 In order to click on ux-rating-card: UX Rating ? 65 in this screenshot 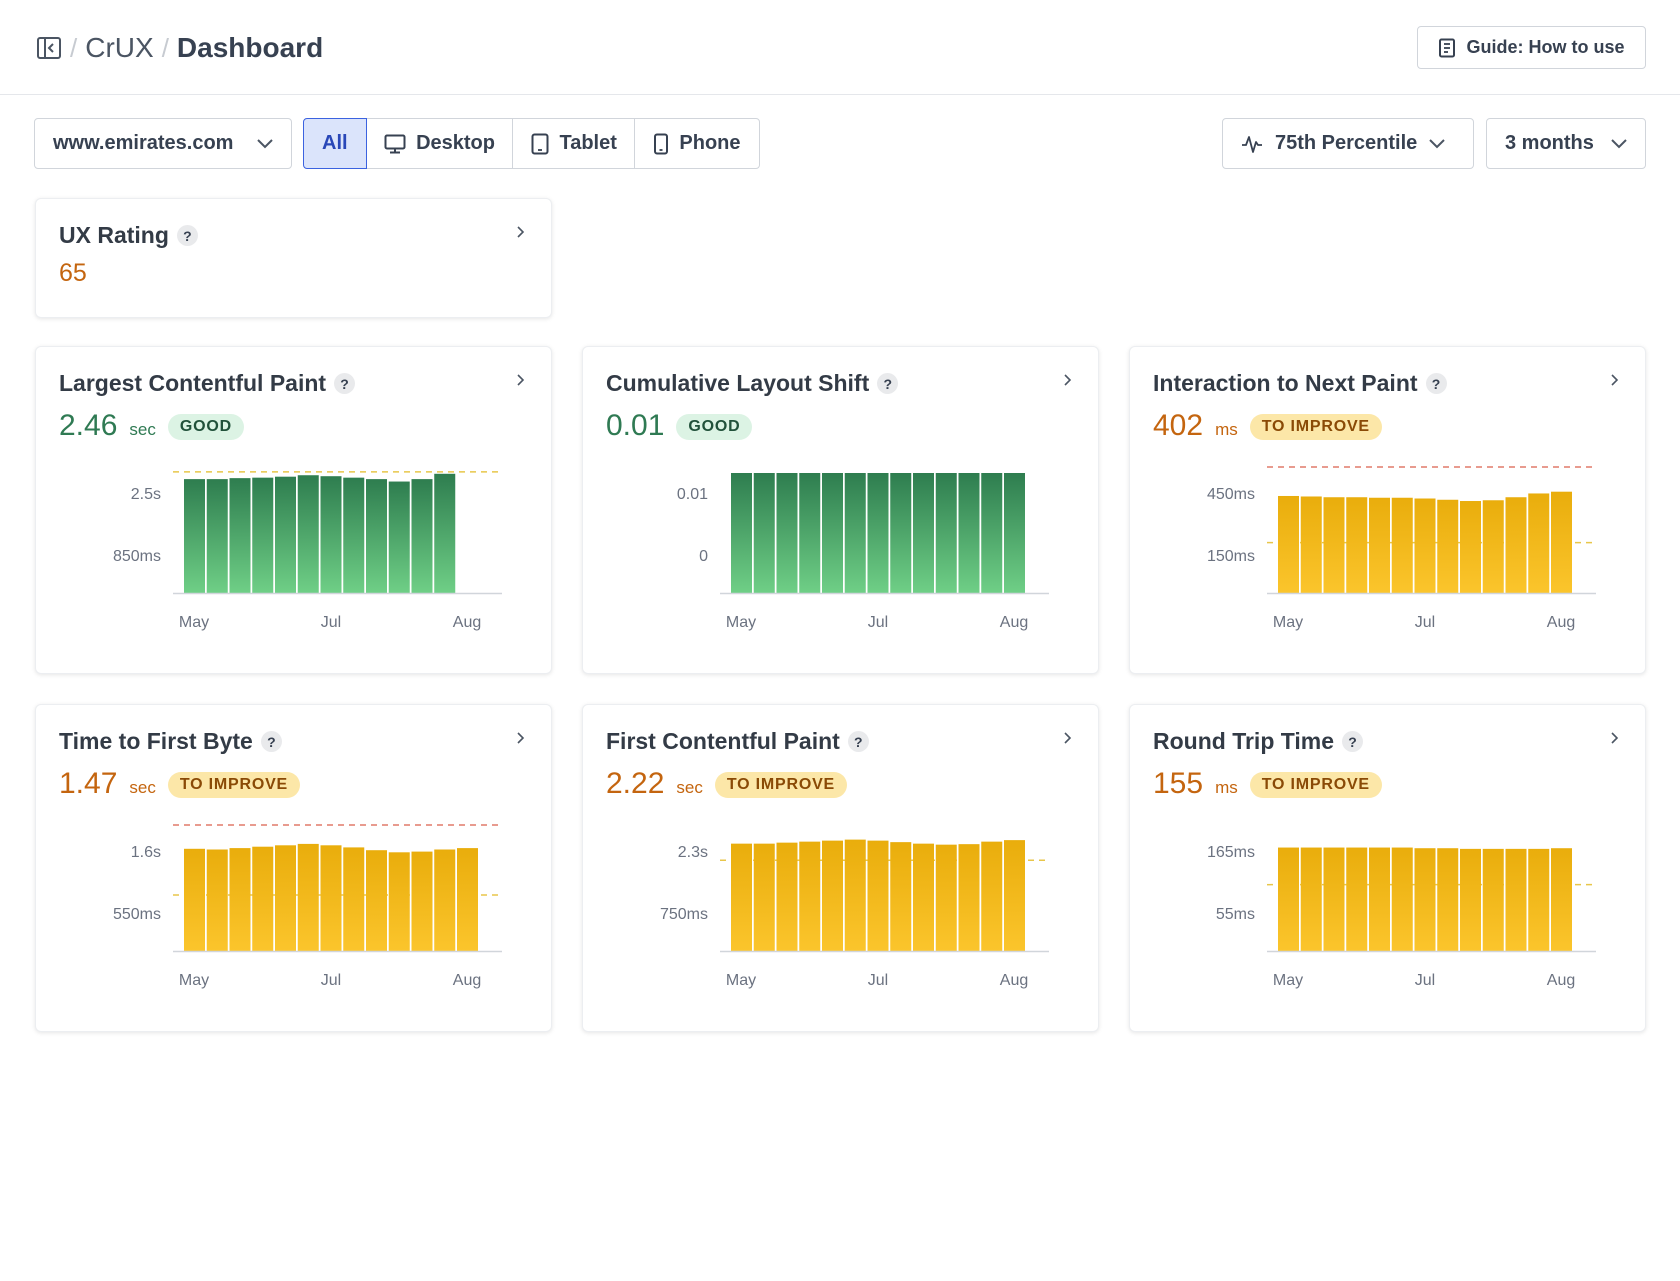, I will do `click(293, 258)`.